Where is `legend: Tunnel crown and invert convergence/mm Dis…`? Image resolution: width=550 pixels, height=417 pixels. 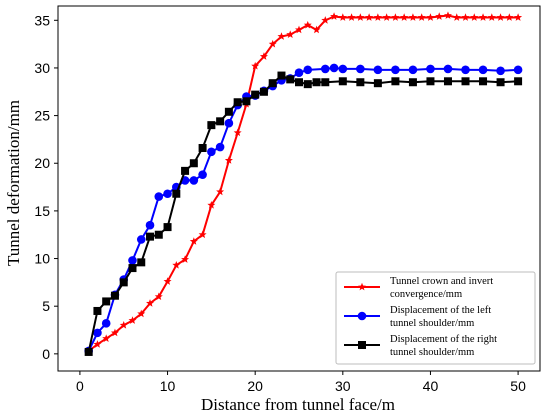 legend: Tunnel crown and invert convergence/mm Dis… is located at coordinates (435, 318).